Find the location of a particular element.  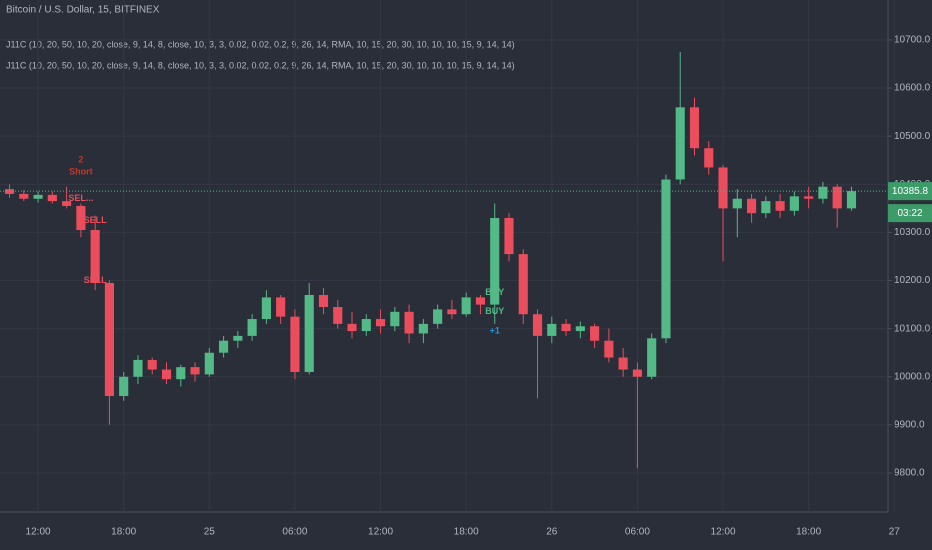

chart-title: Bitcoin / U.S. Dollar, 15, BITFINEX is located at coordinates (83, 10).